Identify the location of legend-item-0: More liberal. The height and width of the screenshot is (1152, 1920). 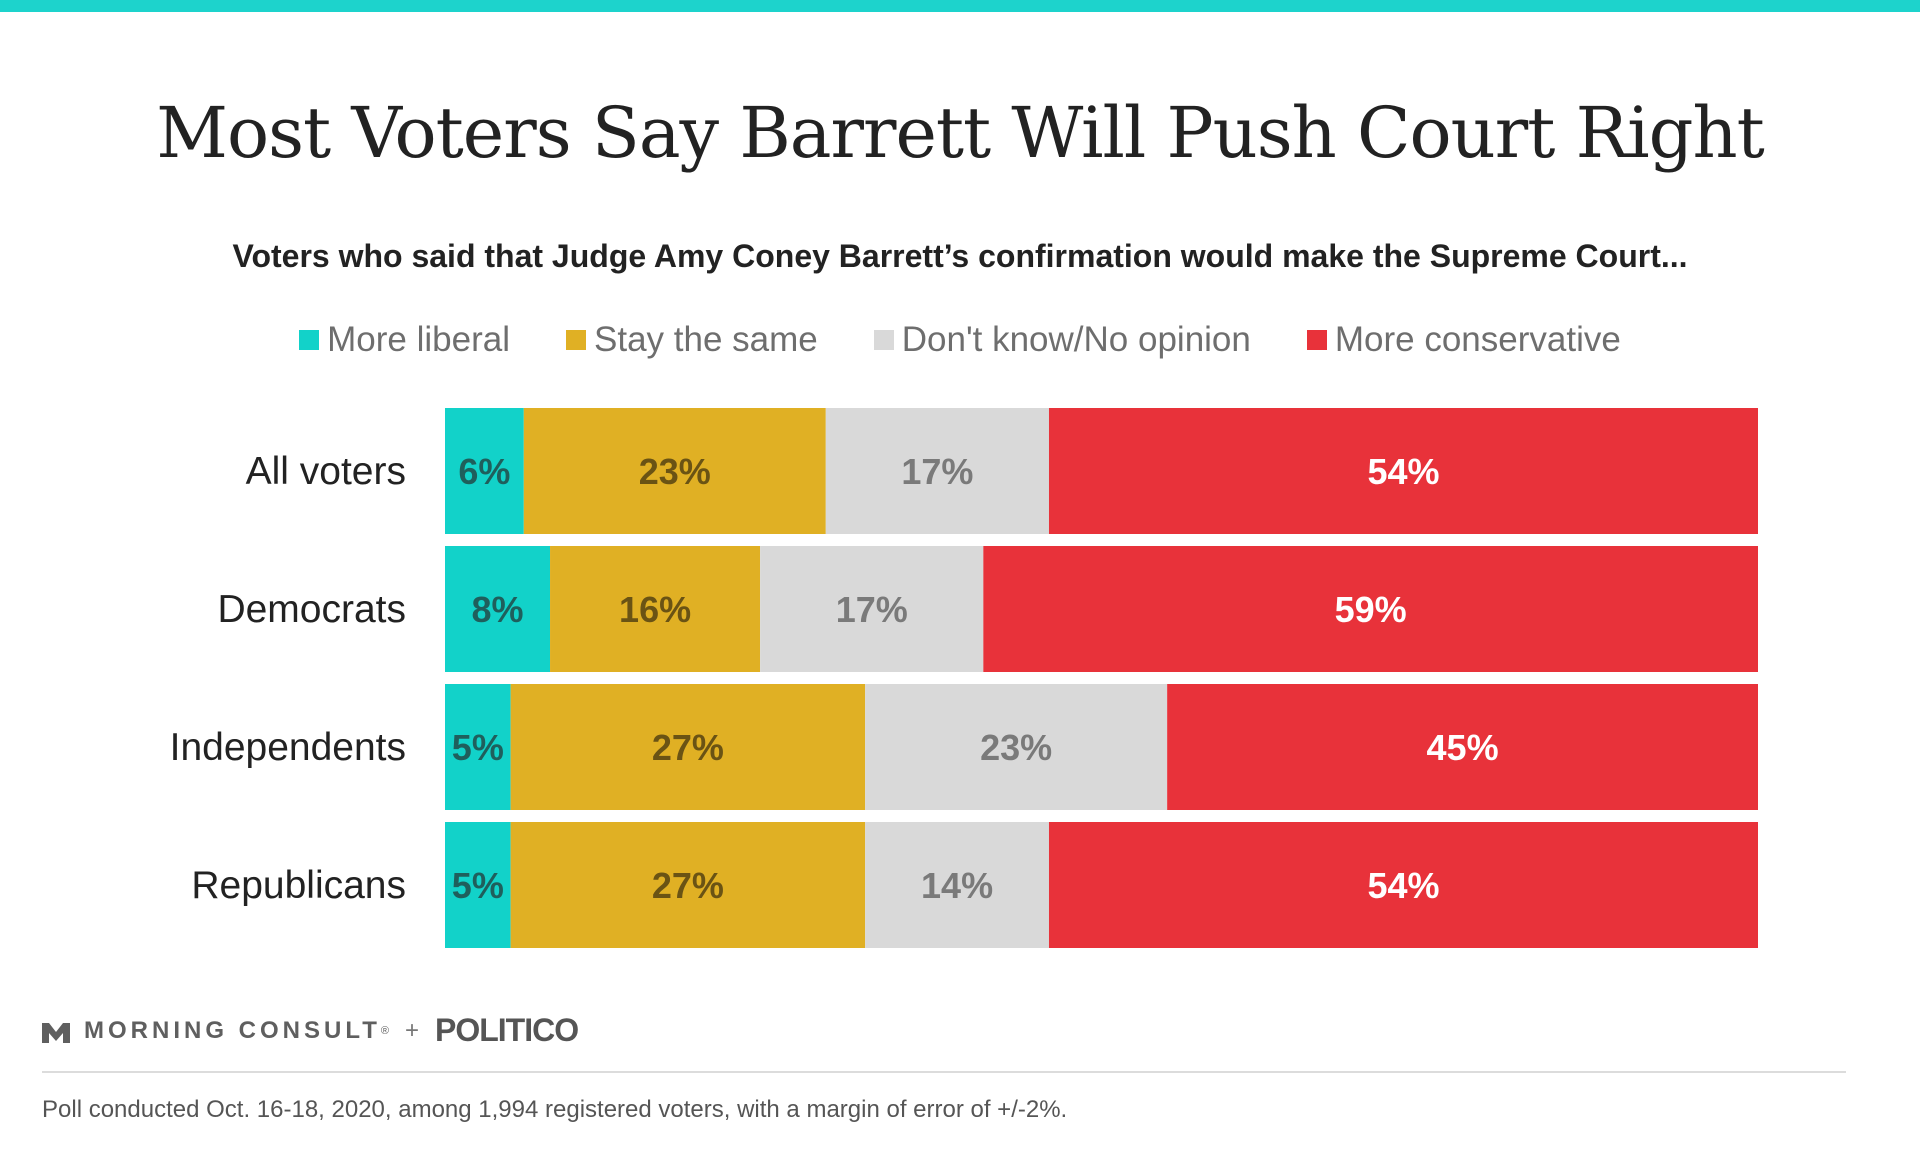
(404, 340).